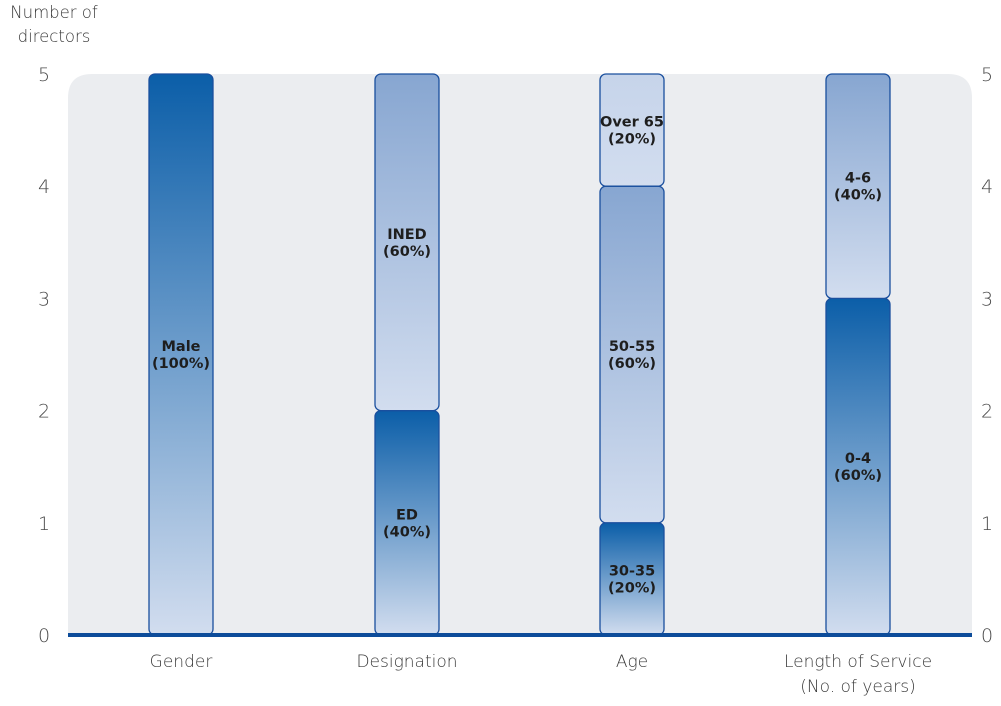  What do you see at coordinates (44, 524) in the screenshot?
I see `left-tick-1: 1` at bounding box center [44, 524].